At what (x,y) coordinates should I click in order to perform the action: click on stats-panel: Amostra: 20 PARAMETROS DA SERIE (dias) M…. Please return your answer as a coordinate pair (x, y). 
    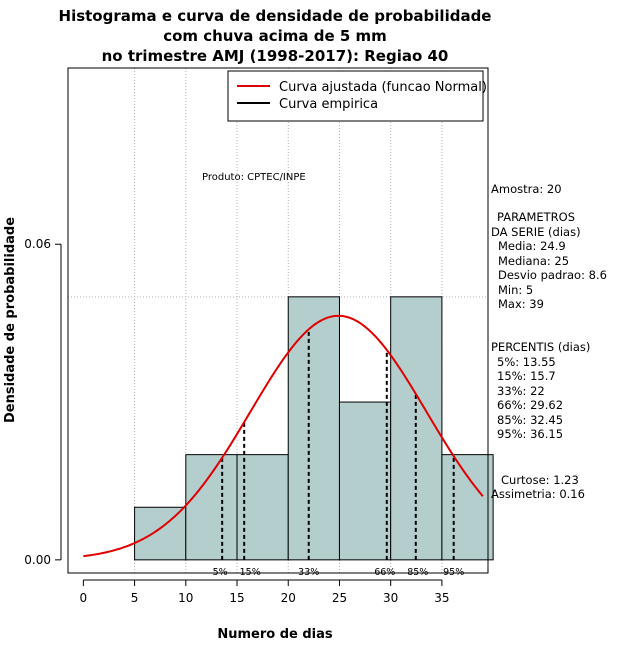
    Looking at the image, I should click on (549, 341).